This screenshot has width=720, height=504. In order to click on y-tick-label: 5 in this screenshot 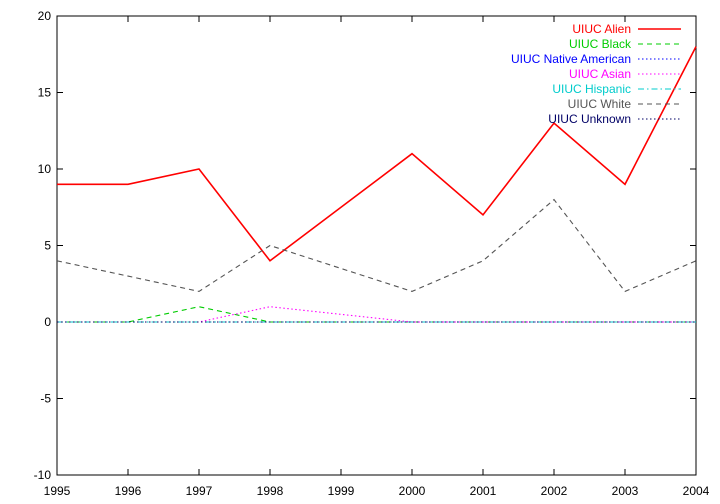, I will do `click(47, 246)`.